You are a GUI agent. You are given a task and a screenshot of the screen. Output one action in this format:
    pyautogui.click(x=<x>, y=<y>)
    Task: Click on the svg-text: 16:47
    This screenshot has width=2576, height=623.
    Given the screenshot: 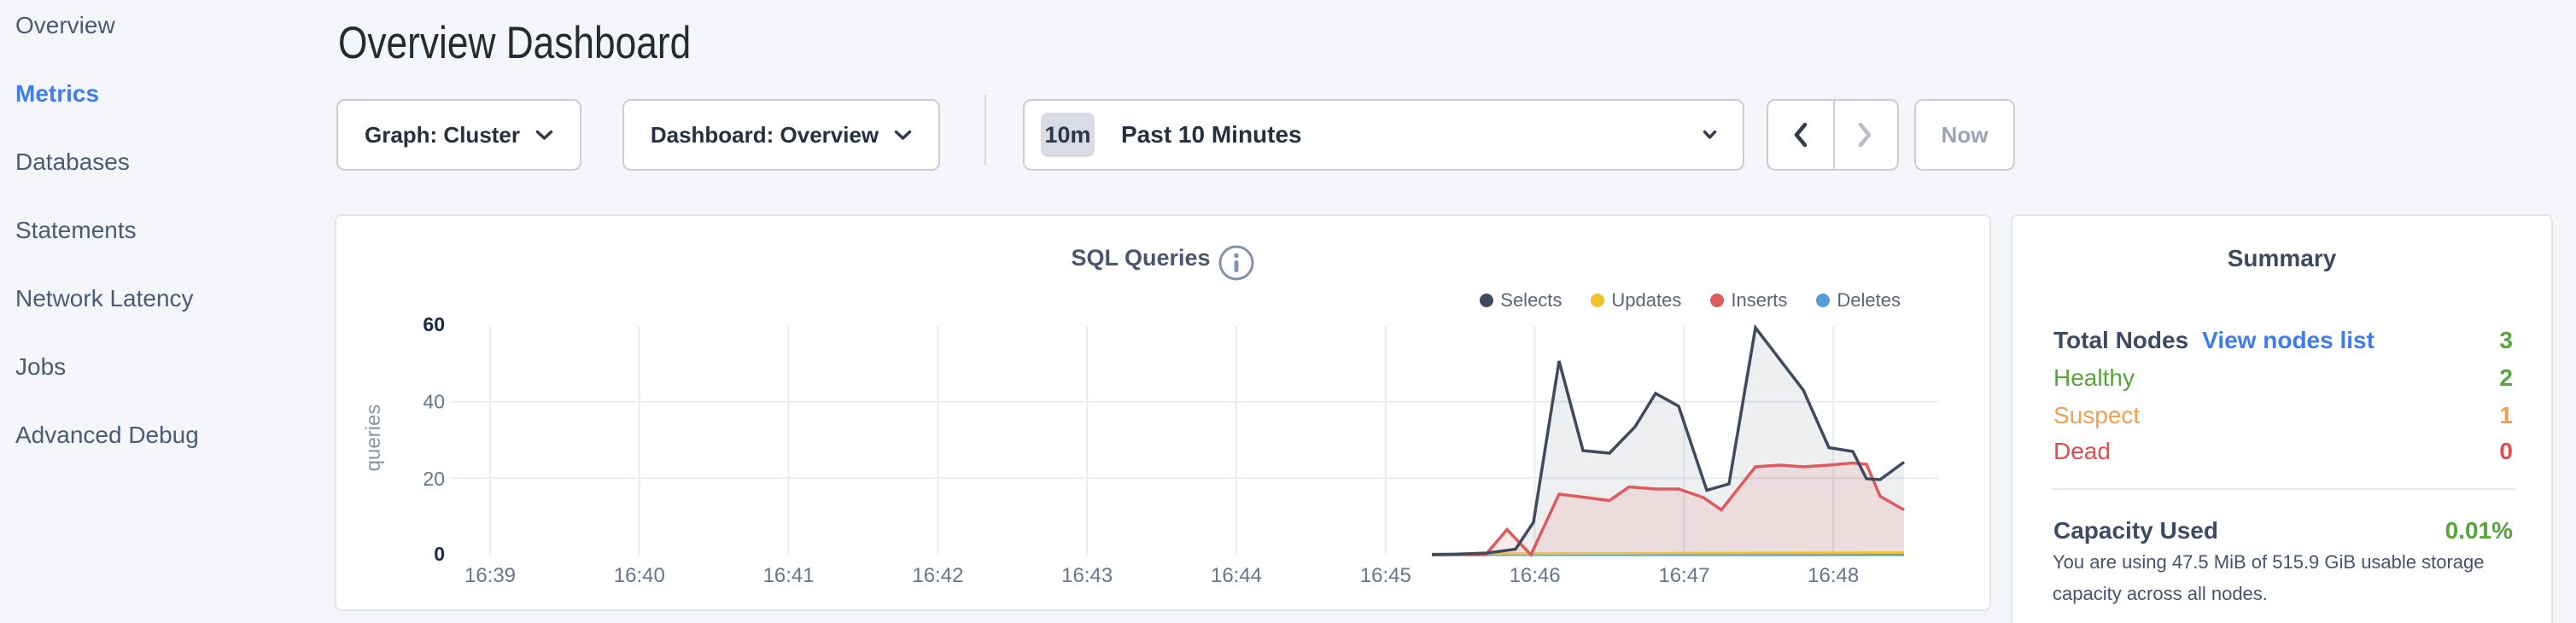 What is the action you would take?
    pyautogui.click(x=1683, y=575)
    